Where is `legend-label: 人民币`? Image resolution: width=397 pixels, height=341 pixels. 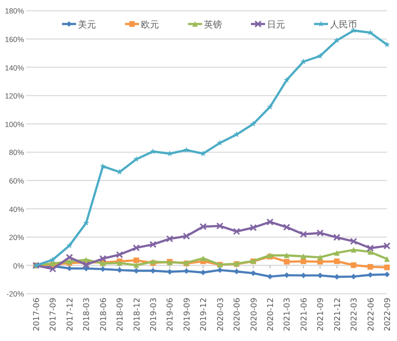
legend-label: 人民币 is located at coordinates (343, 25).